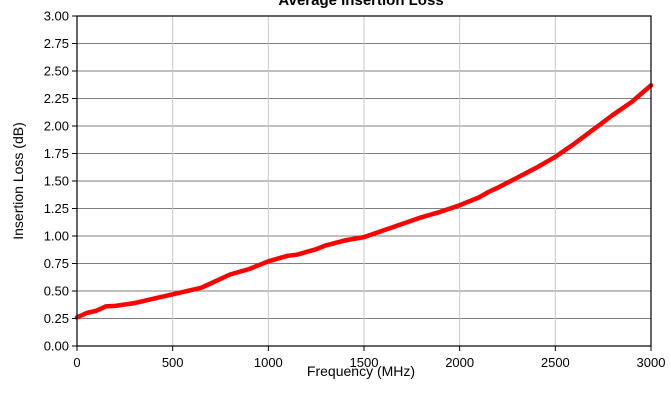 The width and height of the screenshot is (671, 414). What do you see at coordinates (56, 263) in the screenshot?
I see `y-tick-label: 0.75` at bounding box center [56, 263].